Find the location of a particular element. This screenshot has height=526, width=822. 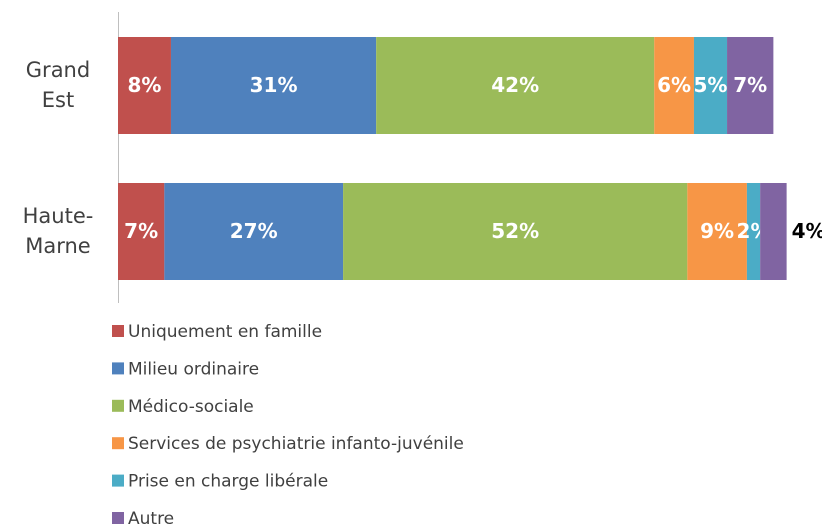

legend-label: Prise en charge libérale is located at coordinates (228, 482).